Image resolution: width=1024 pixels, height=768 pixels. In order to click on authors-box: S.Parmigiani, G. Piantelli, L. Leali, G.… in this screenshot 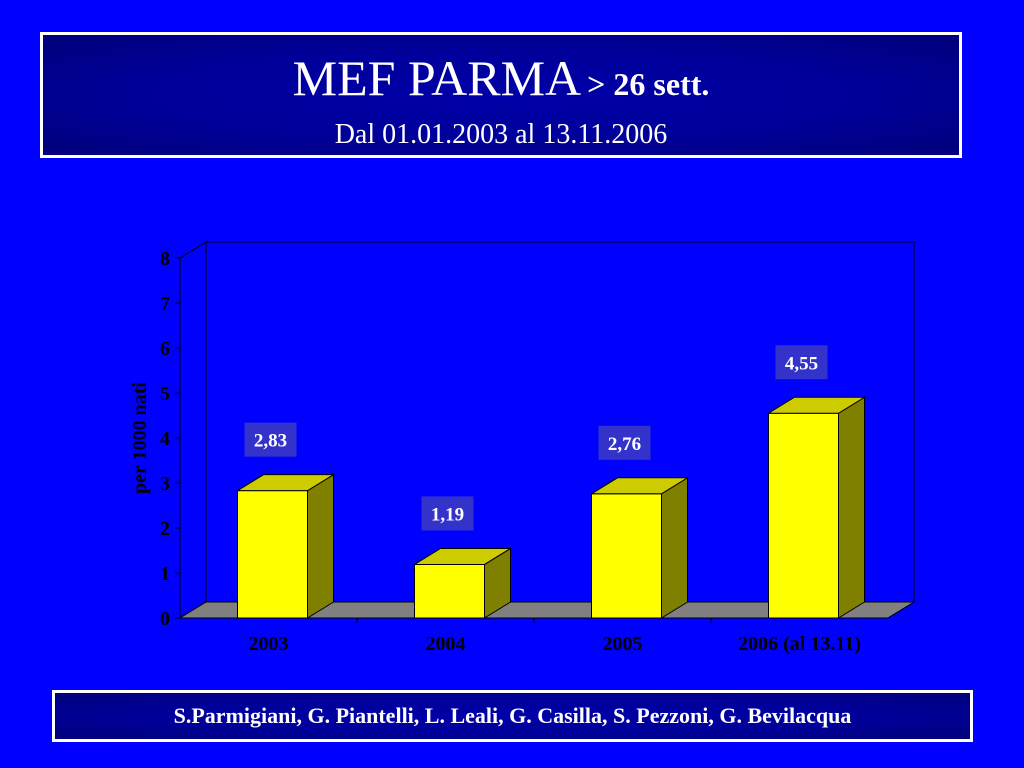, I will do `click(512, 716)`.